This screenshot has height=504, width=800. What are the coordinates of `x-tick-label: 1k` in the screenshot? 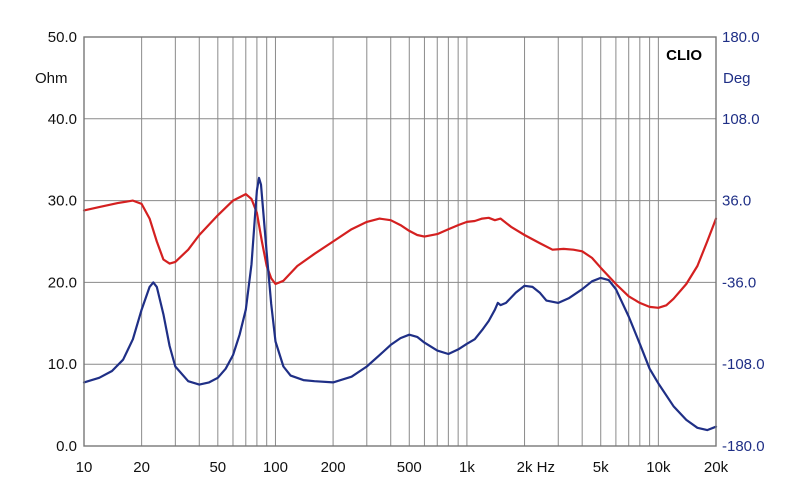 It's located at (467, 467).